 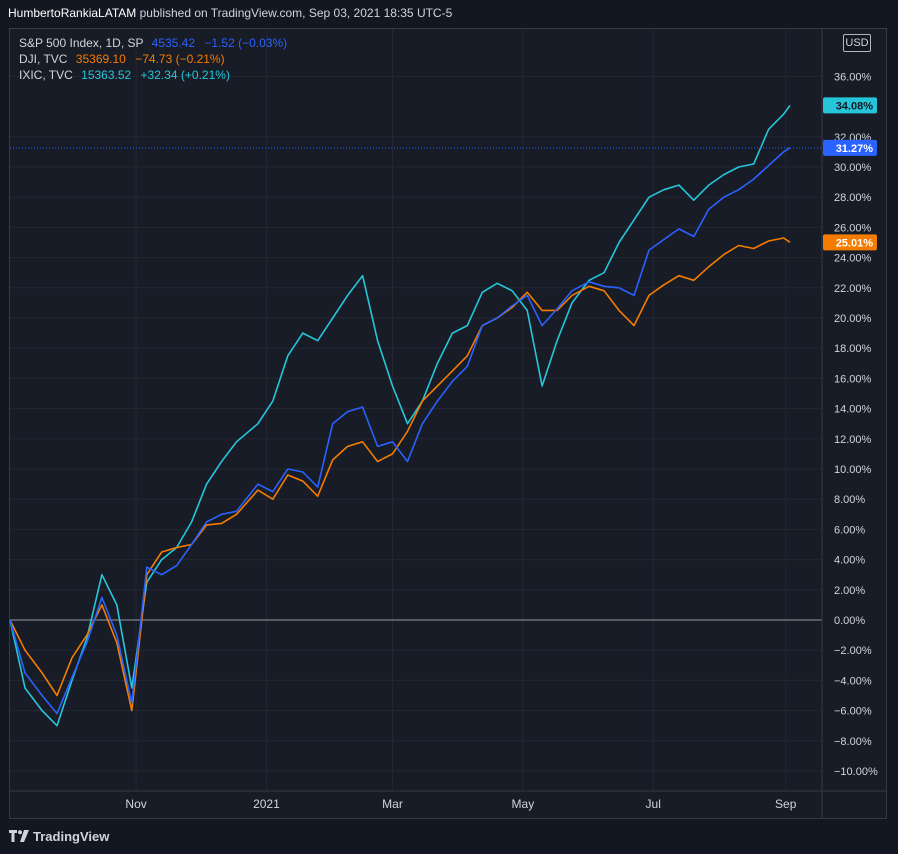 What do you see at coordinates (135, 804) in the screenshot?
I see `x-tick-label: Nov` at bounding box center [135, 804].